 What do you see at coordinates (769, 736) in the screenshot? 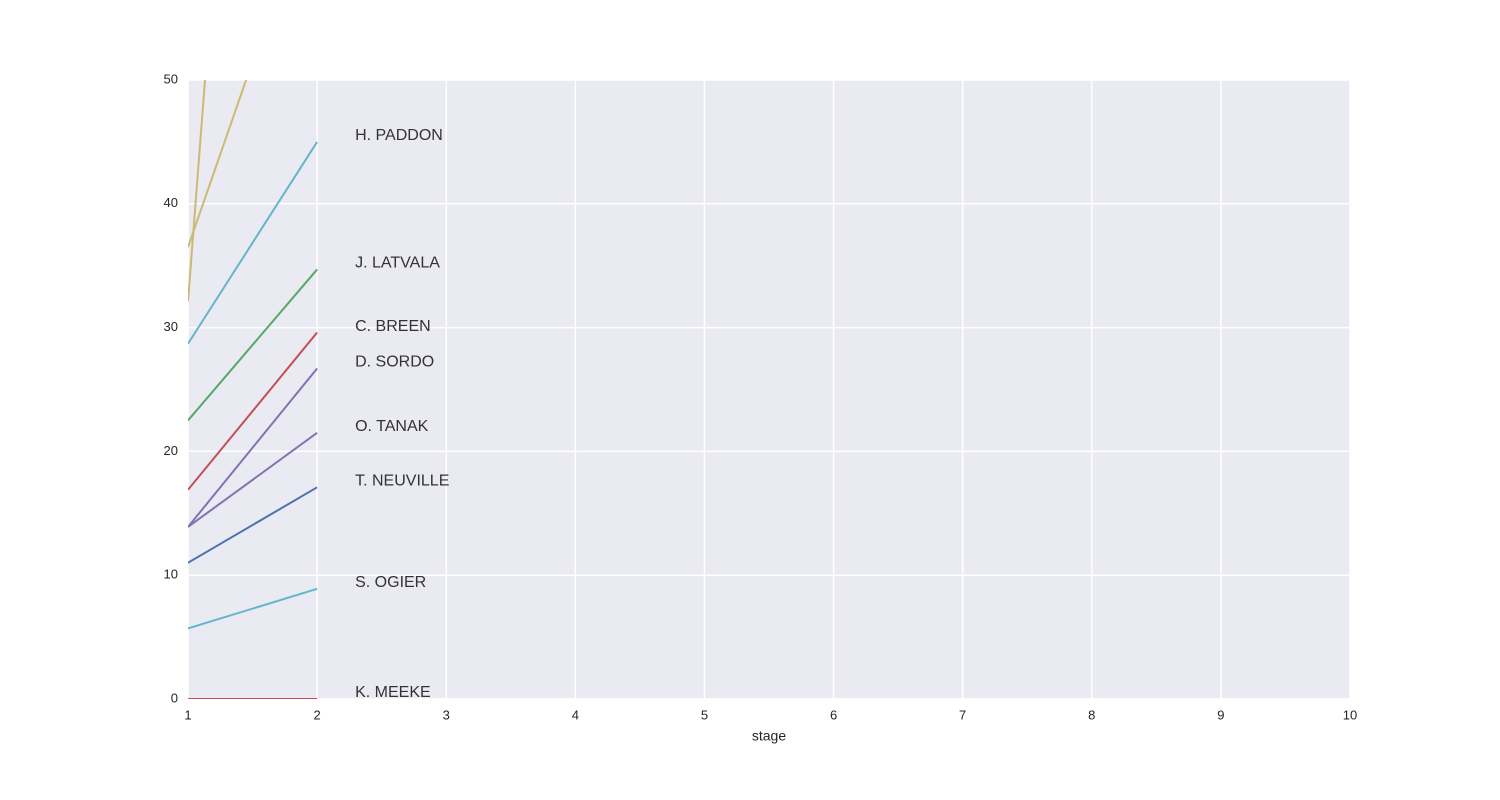
I see `x-axis-label: stage` at bounding box center [769, 736].